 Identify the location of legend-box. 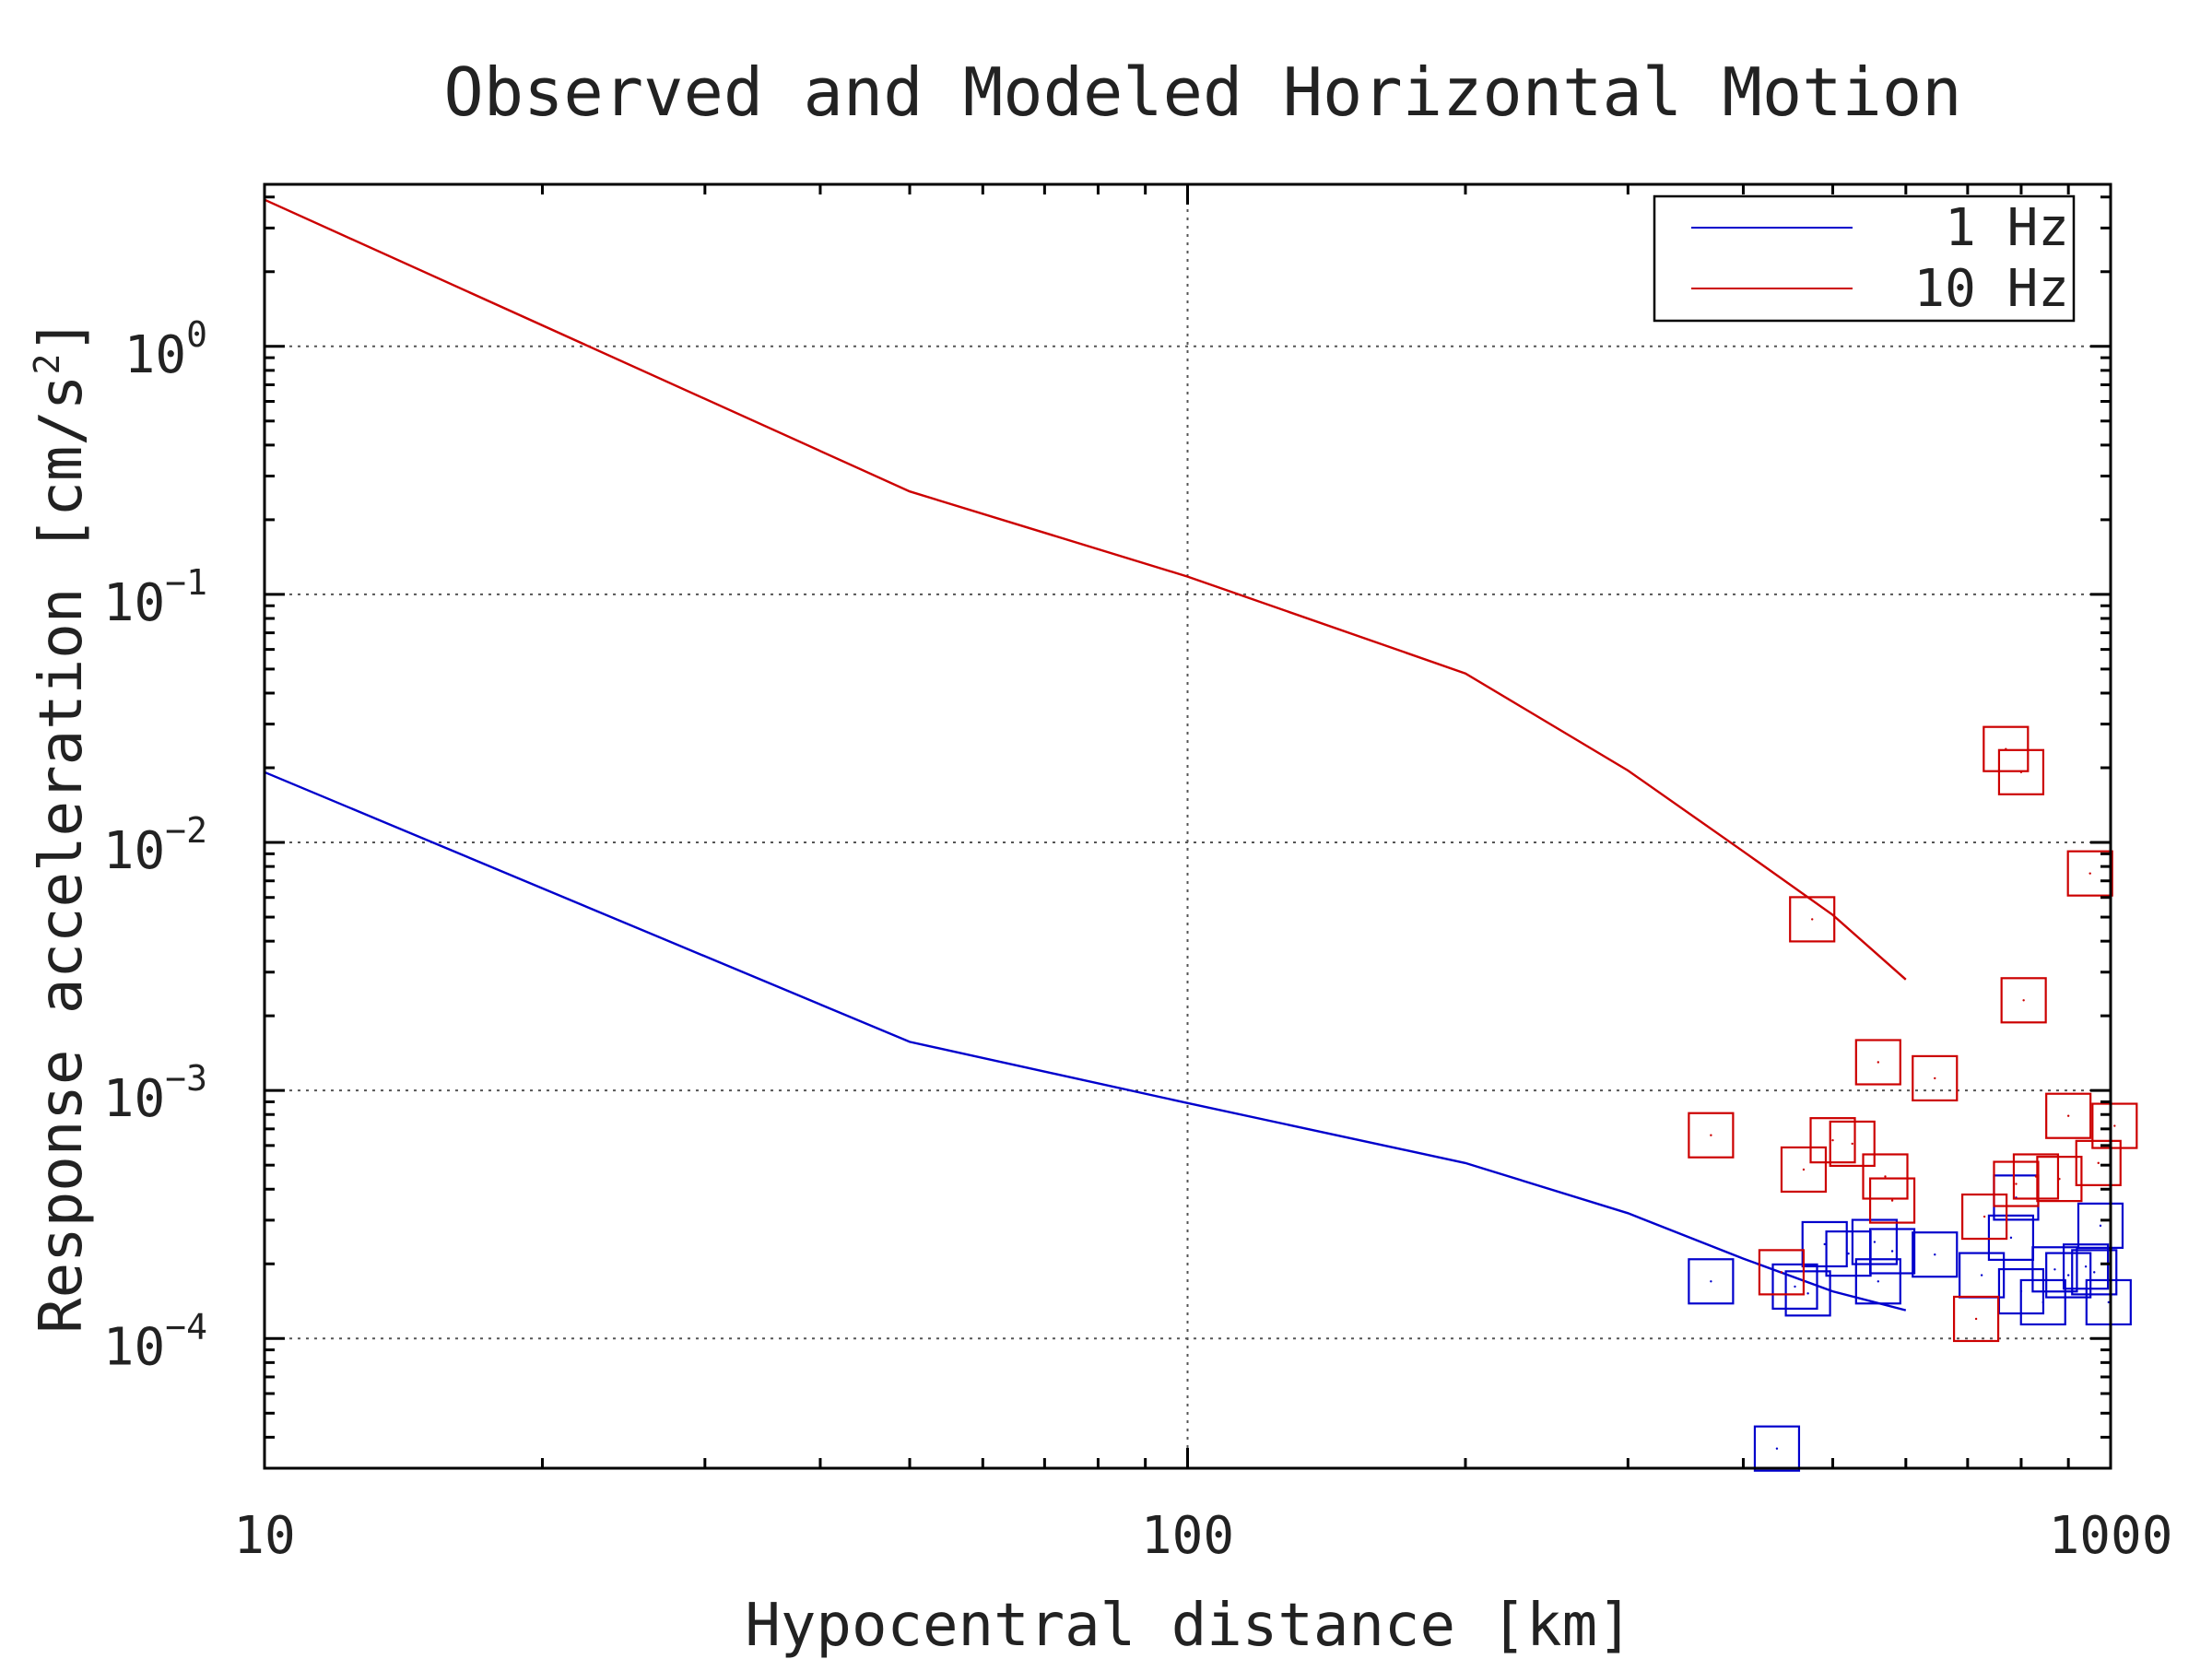
(1864, 258).